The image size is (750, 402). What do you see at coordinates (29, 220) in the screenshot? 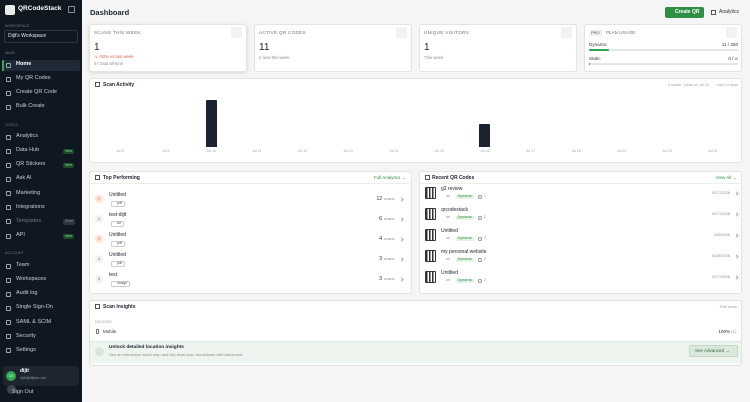
I see `nav-item: Templates` at bounding box center [29, 220].